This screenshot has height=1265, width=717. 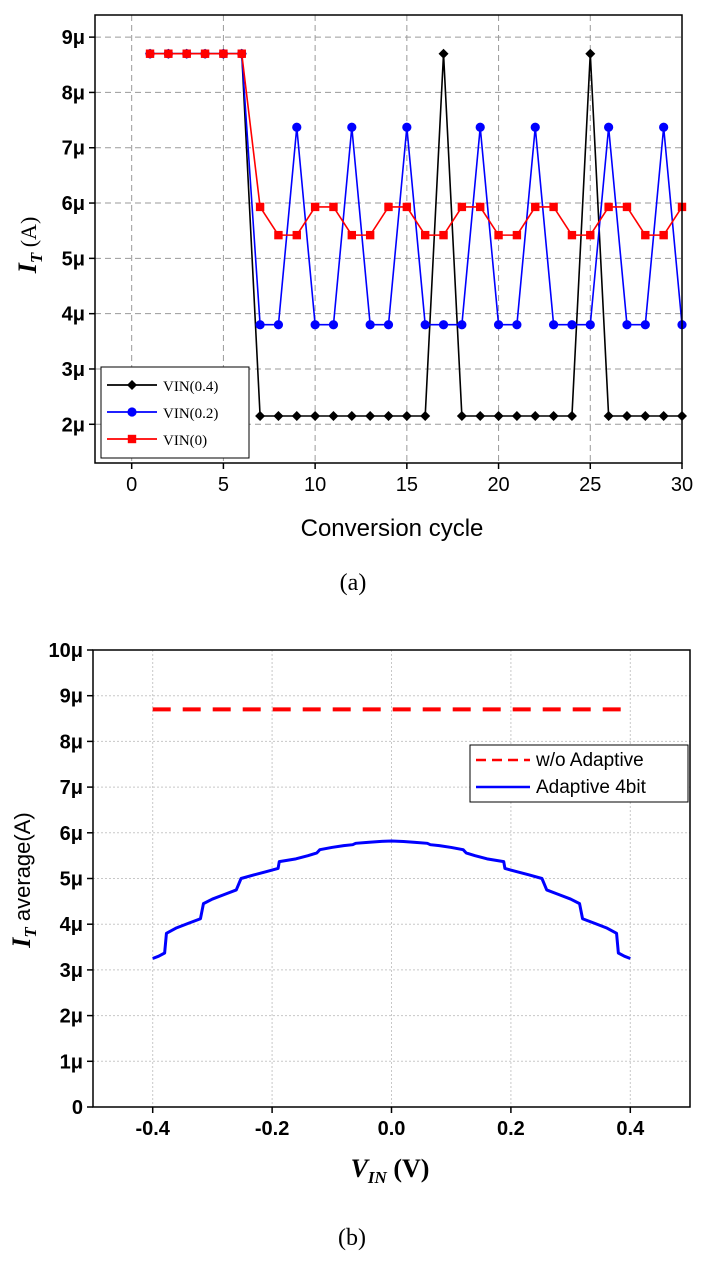 I want to click on x-tick-label-4: 0.4, so click(x=630, y=1129).